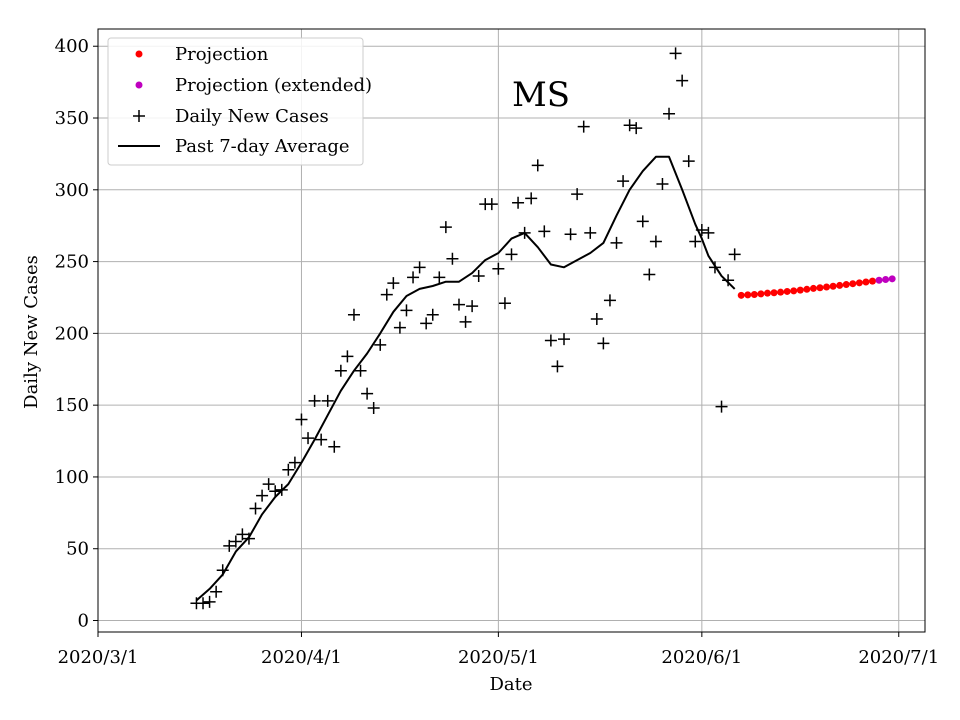 The image size is (960, 720). I want to click on x-tick-label: 2020/4/1, so click(301, 657).